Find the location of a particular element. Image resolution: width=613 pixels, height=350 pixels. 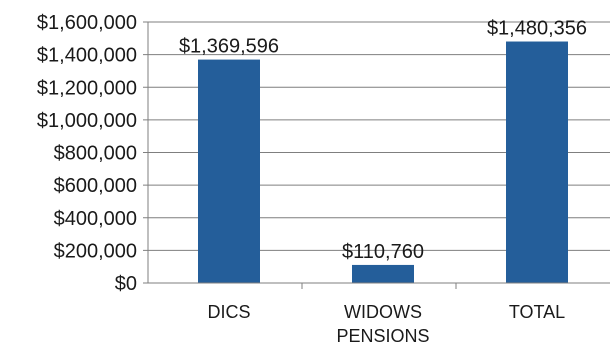

y-tick-label: $600,000 is located at coordinates (95, 186).